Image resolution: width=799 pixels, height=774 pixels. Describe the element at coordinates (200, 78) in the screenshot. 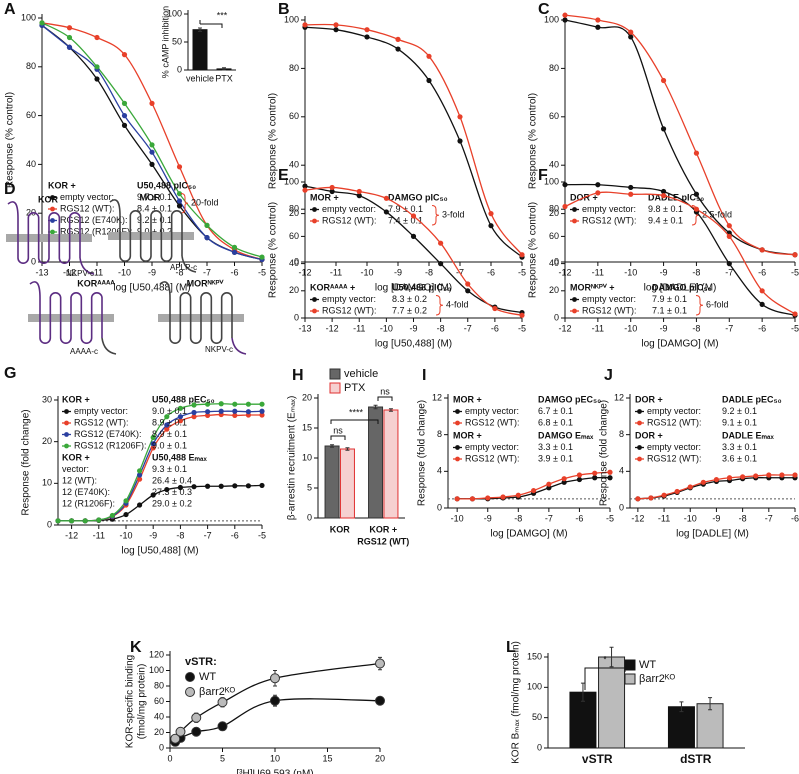

I see `x-tick-label: vehicle` at that location.